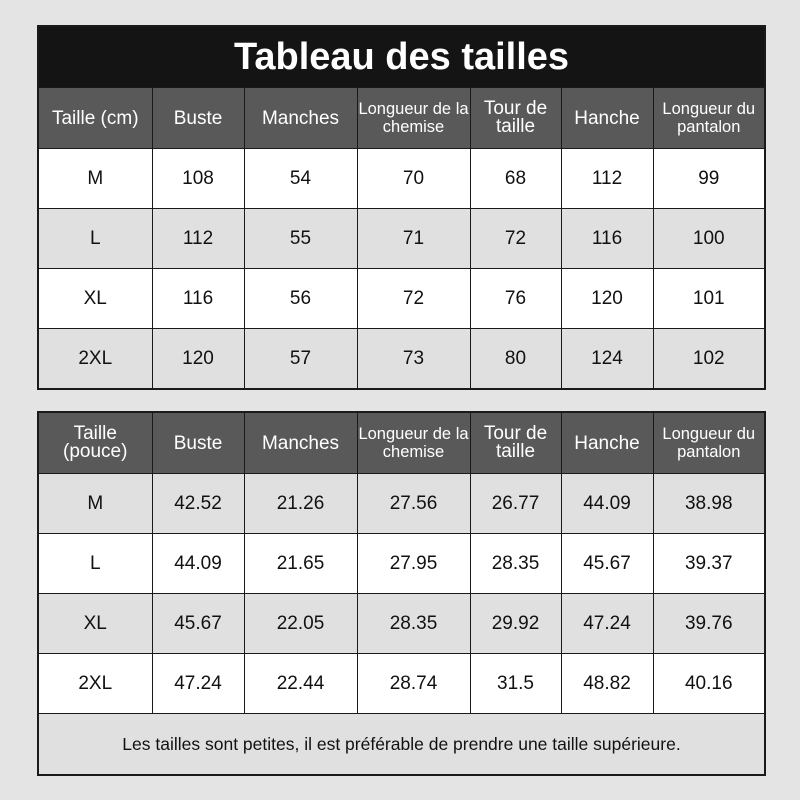  I want to click on value-cell: 71, so click(413, 238).